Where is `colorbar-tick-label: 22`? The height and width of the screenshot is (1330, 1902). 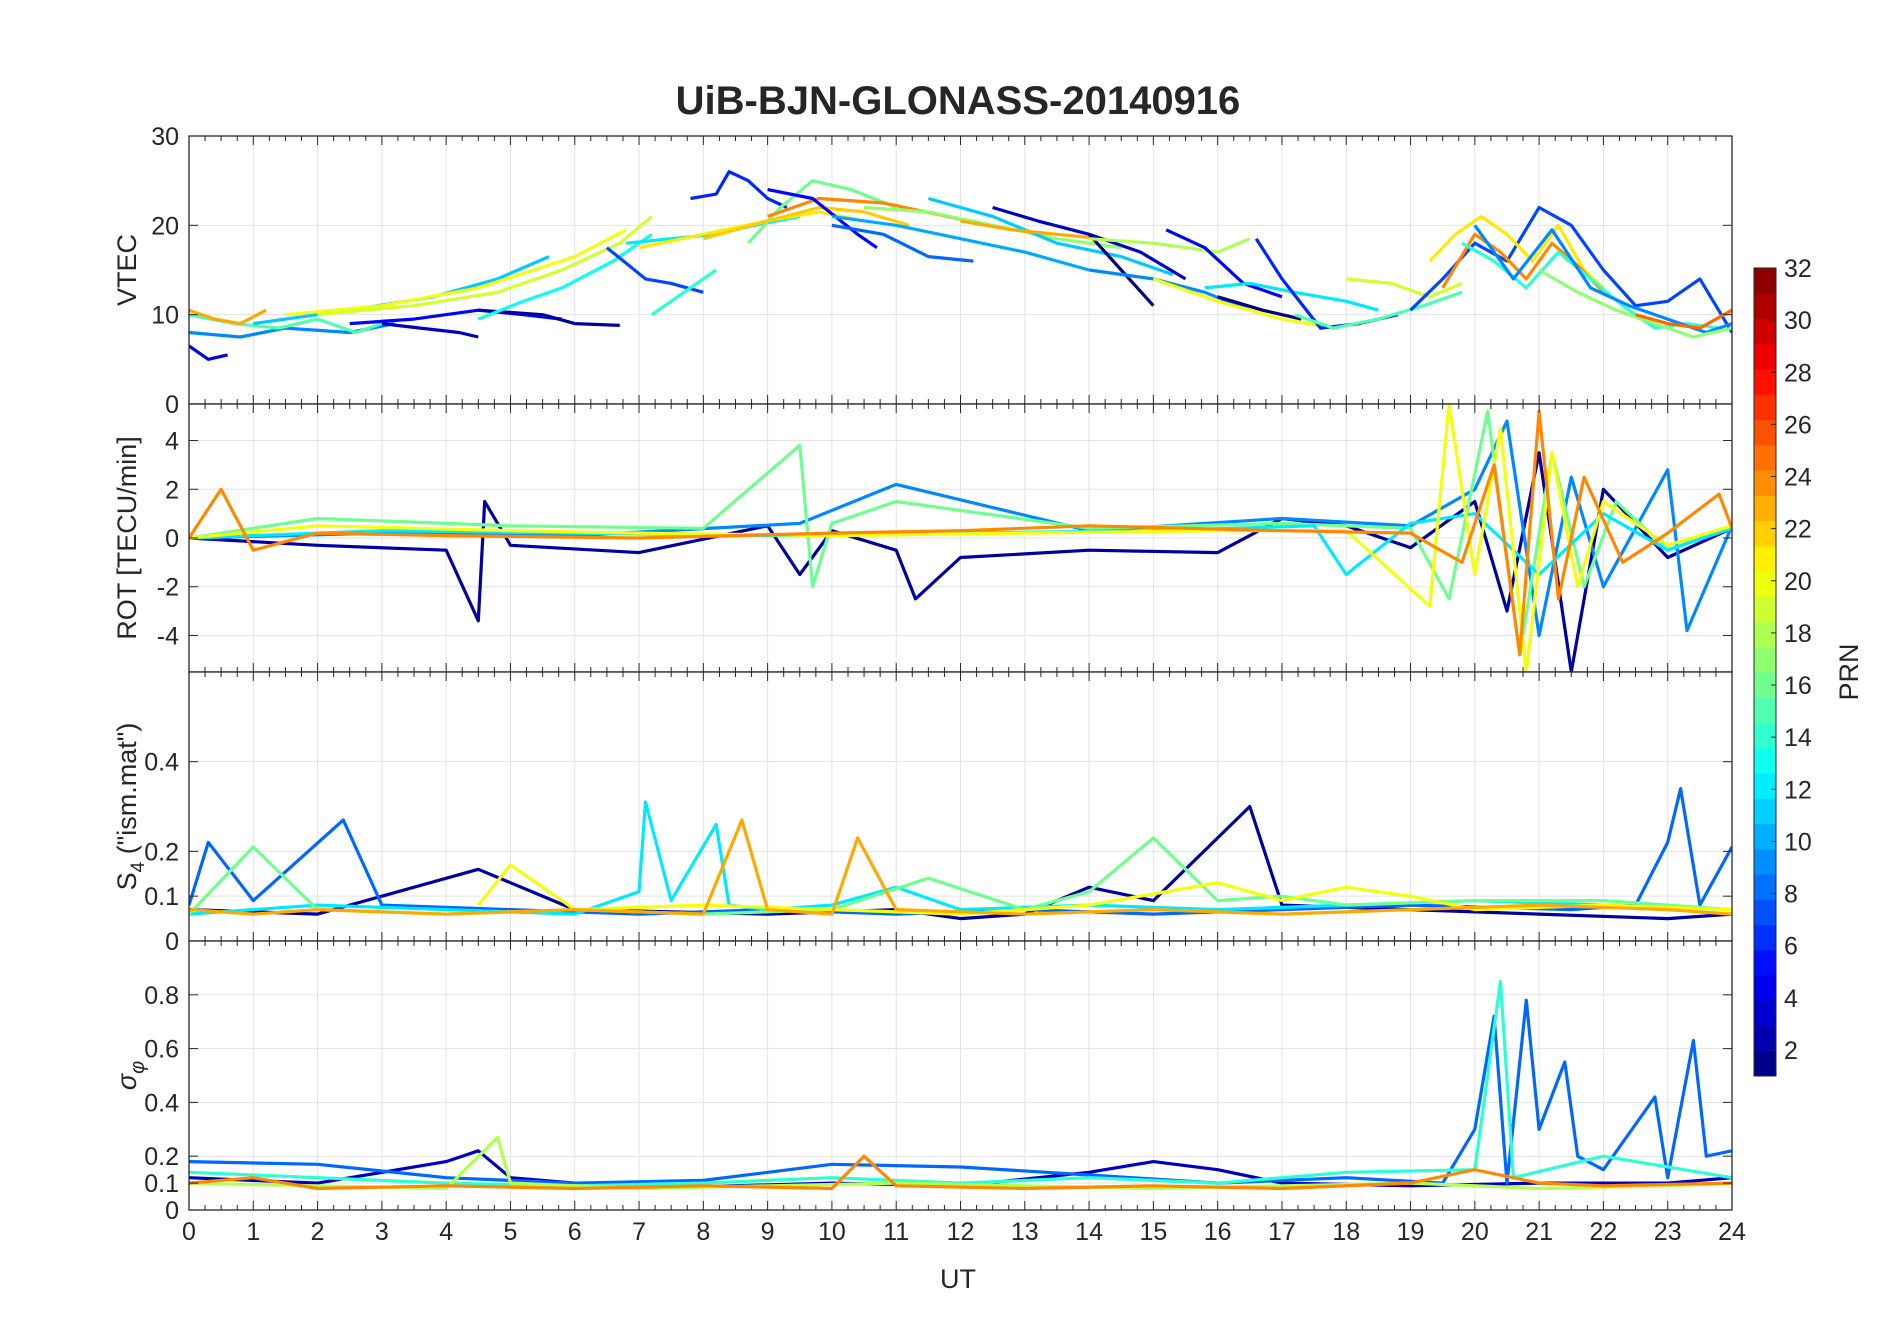 colorbar-tick-label: 22 is located at coordinates (1798, 530).